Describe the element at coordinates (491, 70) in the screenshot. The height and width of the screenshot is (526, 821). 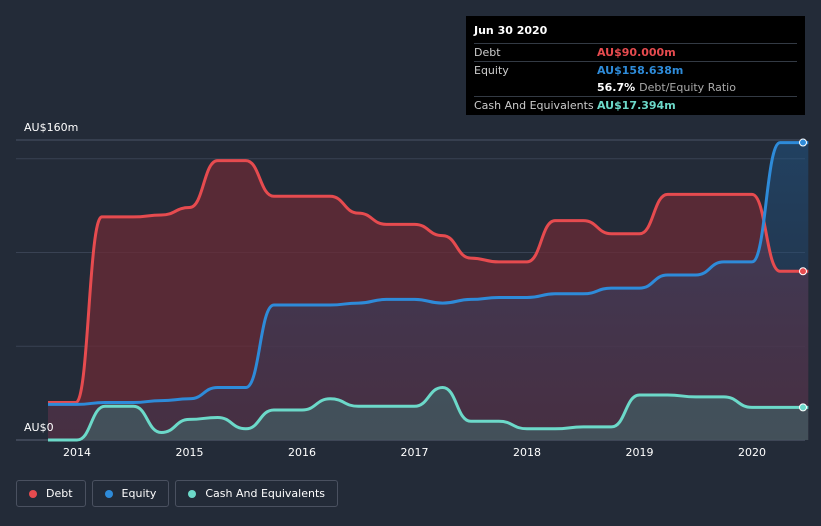
I see `tooltip-equity-label: Equity` at that location.